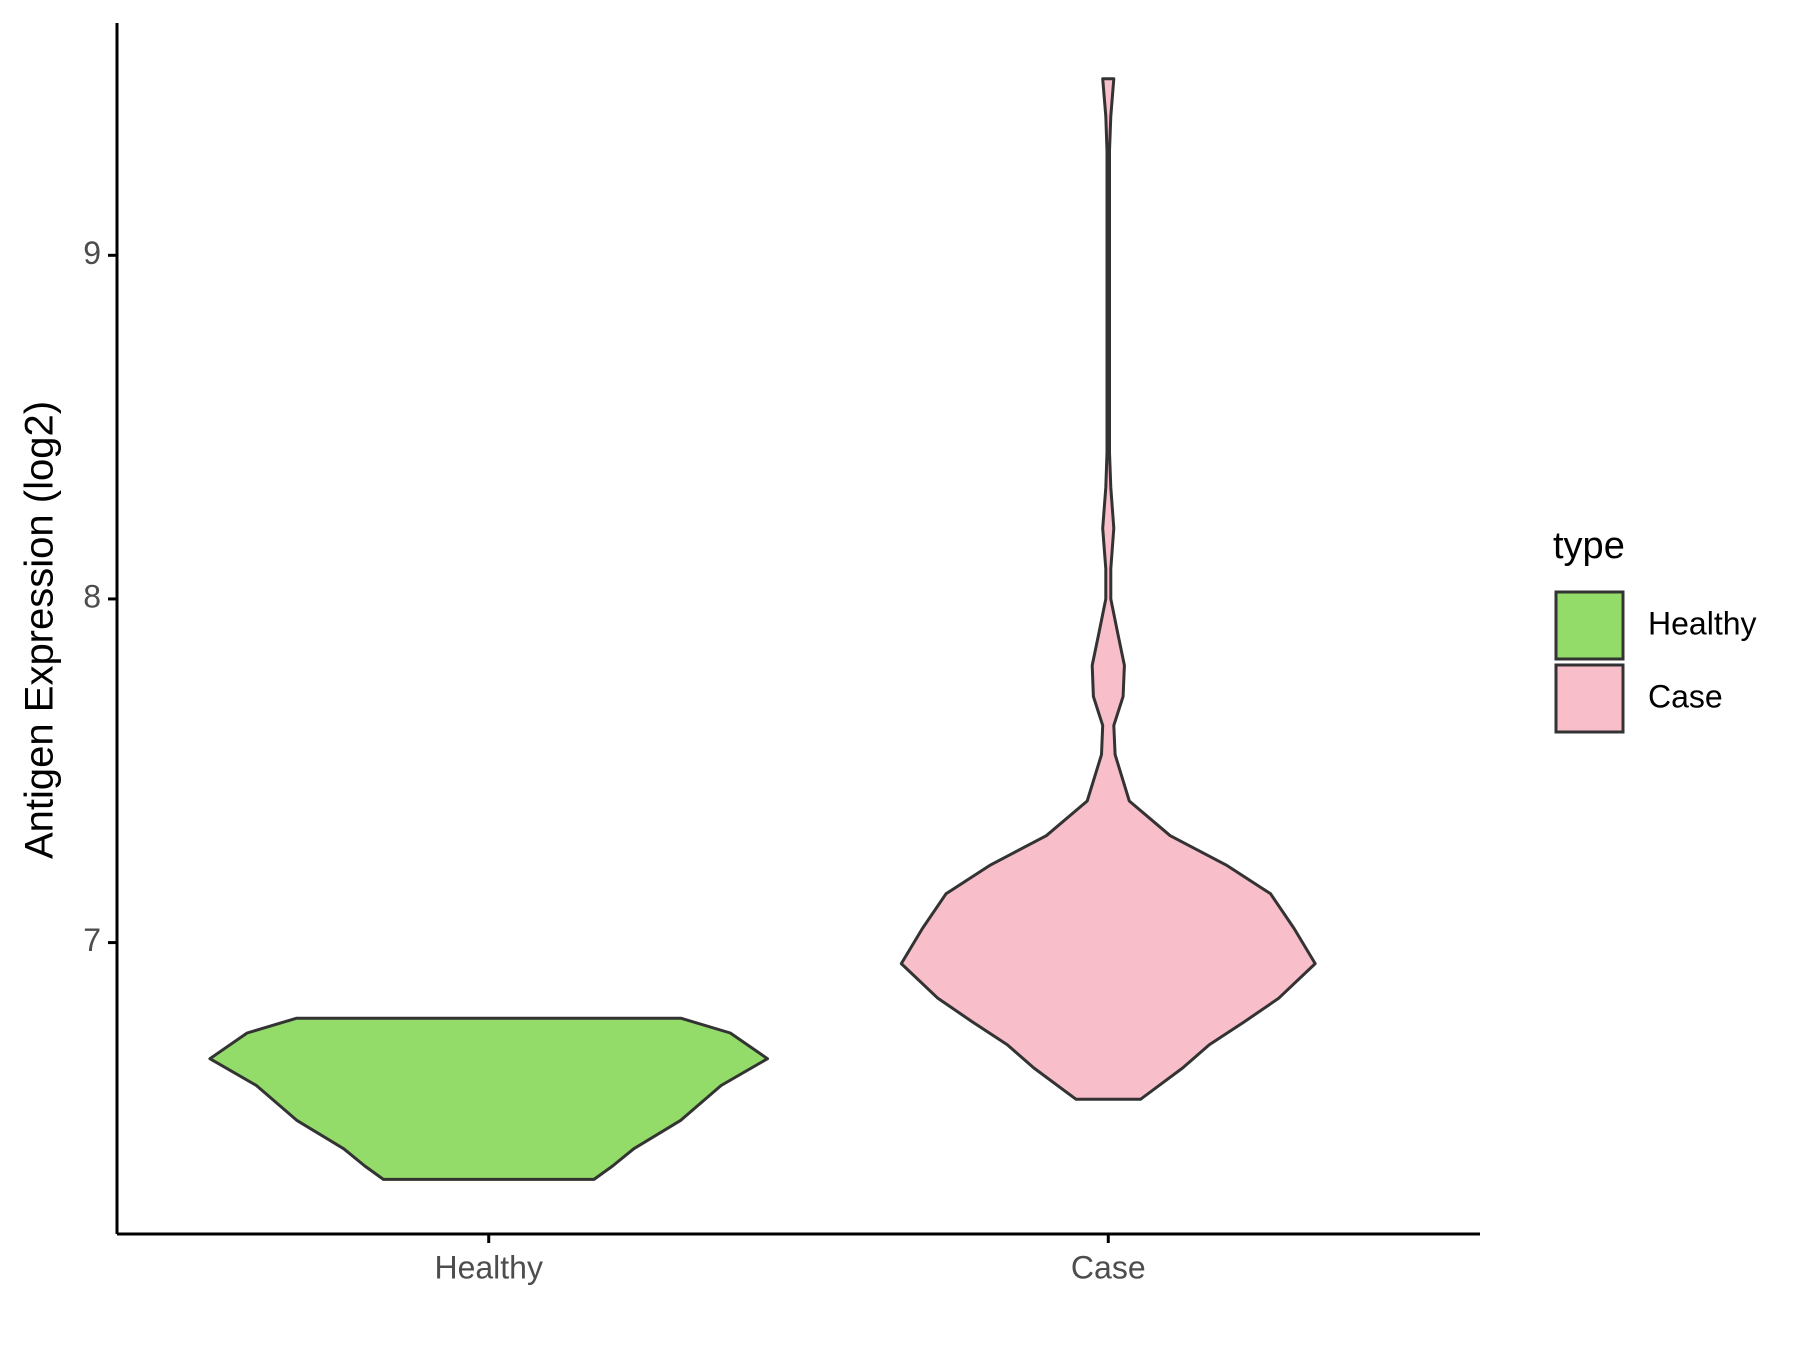 The image size is (1800, 1350). What do you see at coordinates (488, 1267) in the screenshot?
I see `x-tick-label: Healthy` at bounding box center [488, 1267].